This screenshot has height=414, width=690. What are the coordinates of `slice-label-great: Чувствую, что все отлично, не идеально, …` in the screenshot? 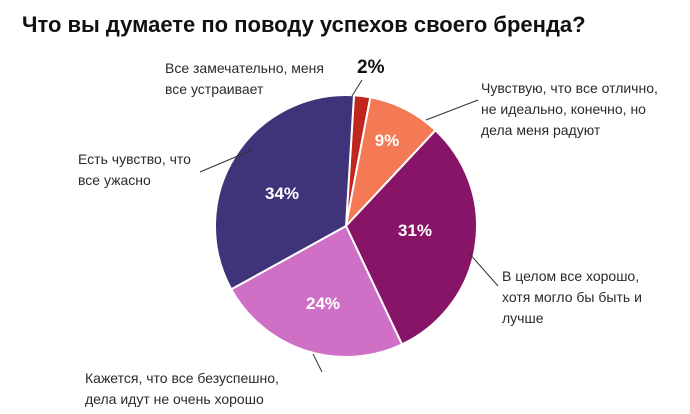 It's located at (569, 109).